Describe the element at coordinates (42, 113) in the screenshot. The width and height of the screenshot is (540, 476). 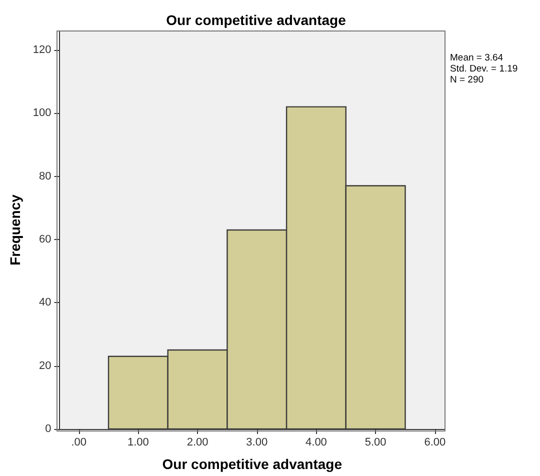
I see `y-tick-label: 100` at that location.